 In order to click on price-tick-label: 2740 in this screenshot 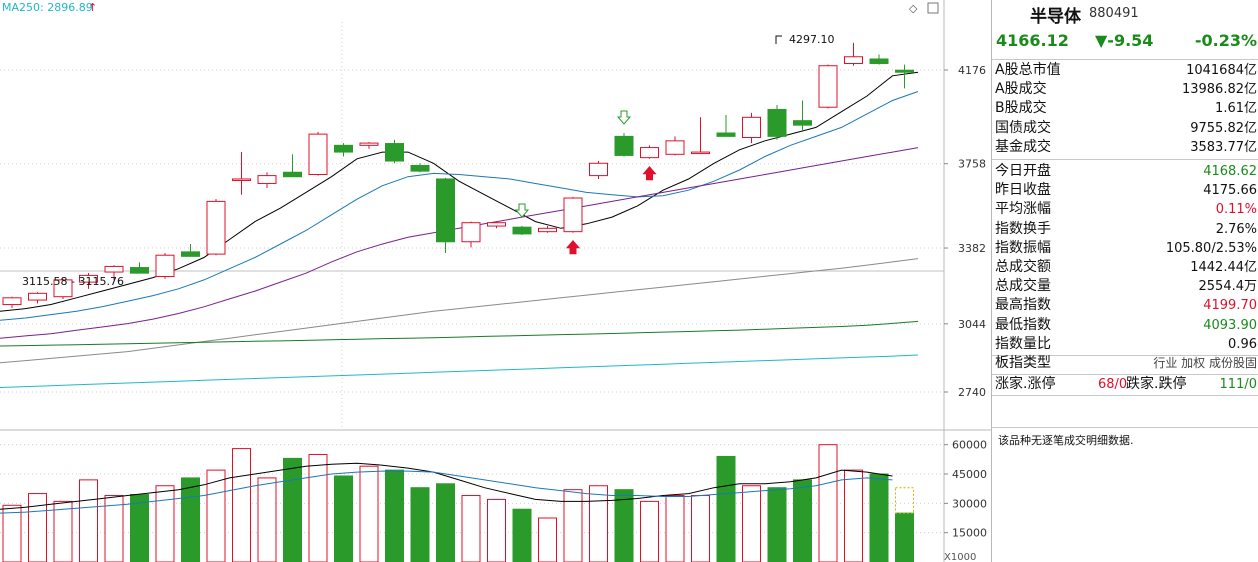, I will do `click(972, 392)`.